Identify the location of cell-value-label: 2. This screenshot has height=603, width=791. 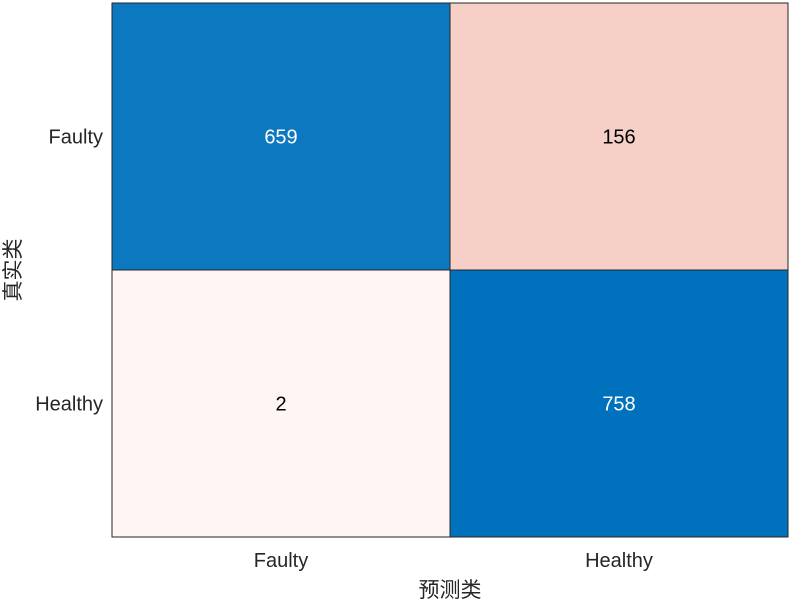
(280, 405).